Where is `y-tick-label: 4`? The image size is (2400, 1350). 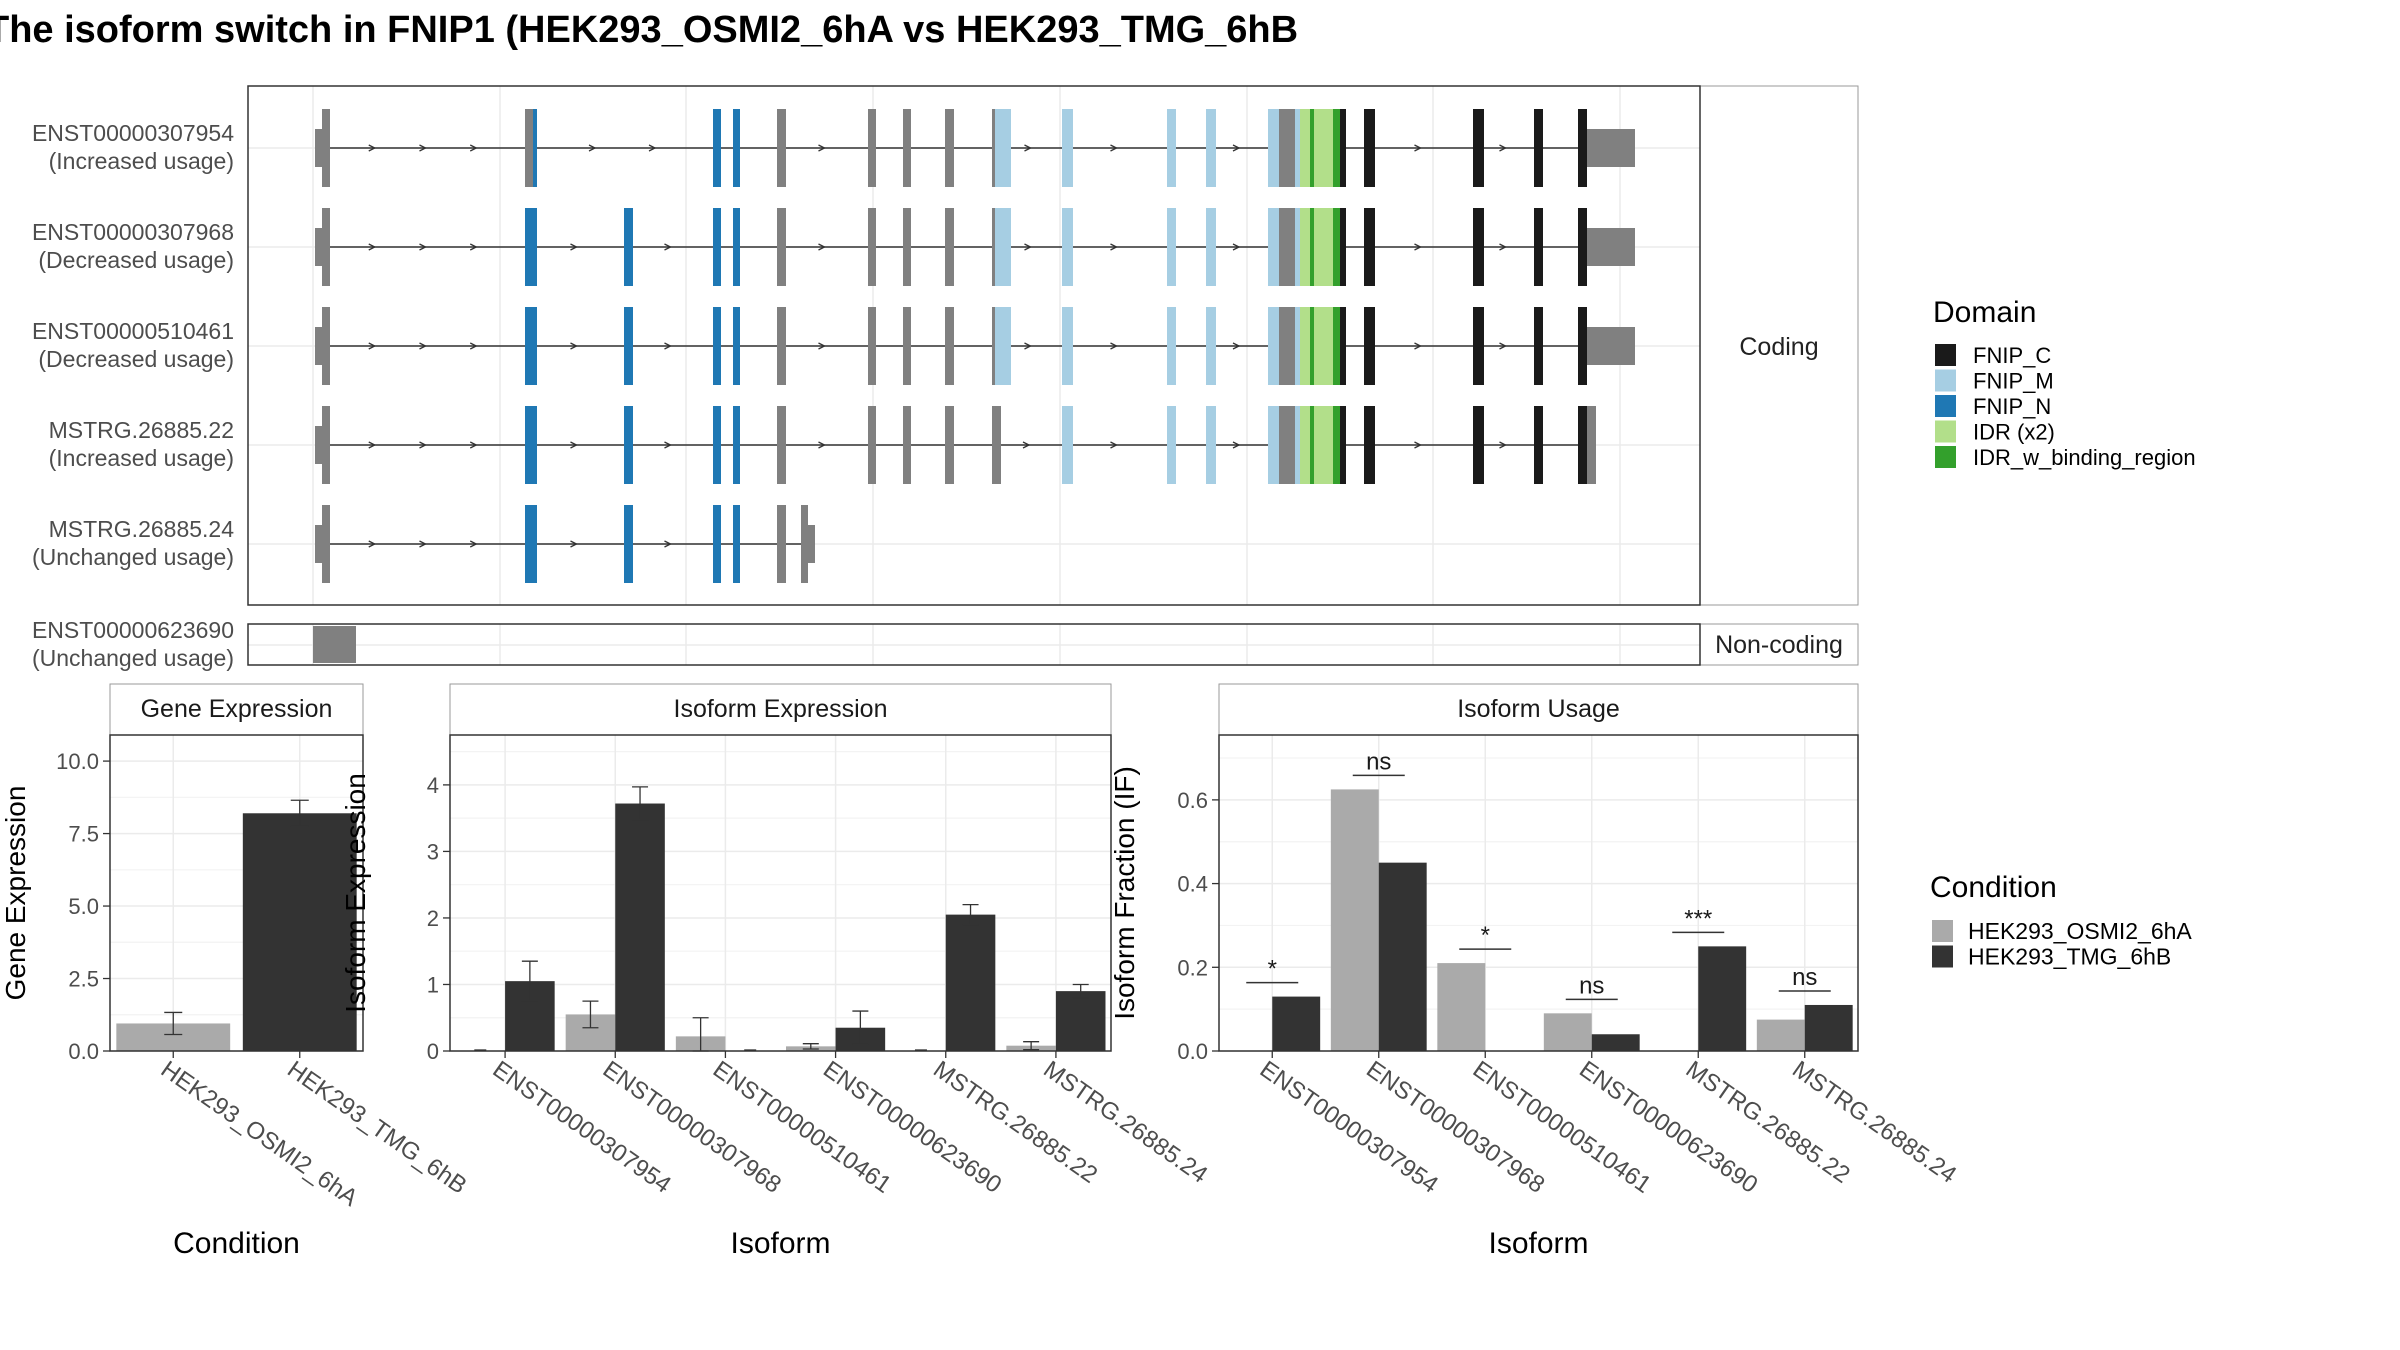
y-tick-label: 4 is located at coordinates (433, 785).